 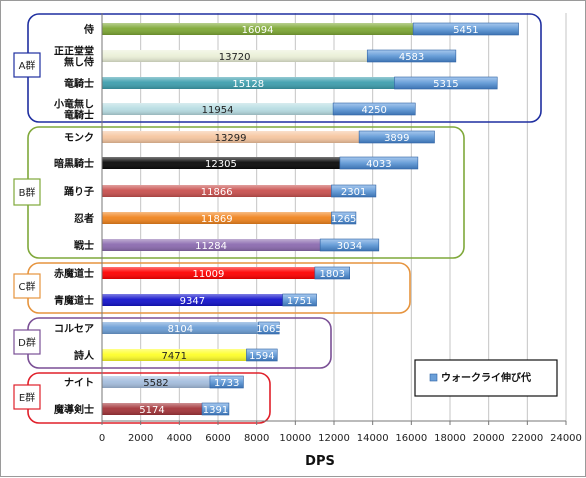 I want to click on x-tick-label: 18000, so click(x=450, y=438).